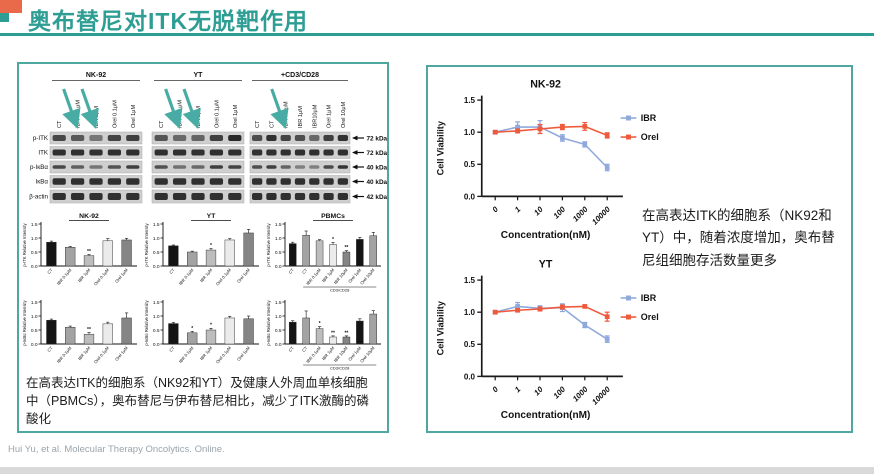 The height and width of the screenshot is (474, 874). What do you see at coordinates (601, 215) in the screenshot?
I see `svg-text: 10000` at bounding box center [601, 215].